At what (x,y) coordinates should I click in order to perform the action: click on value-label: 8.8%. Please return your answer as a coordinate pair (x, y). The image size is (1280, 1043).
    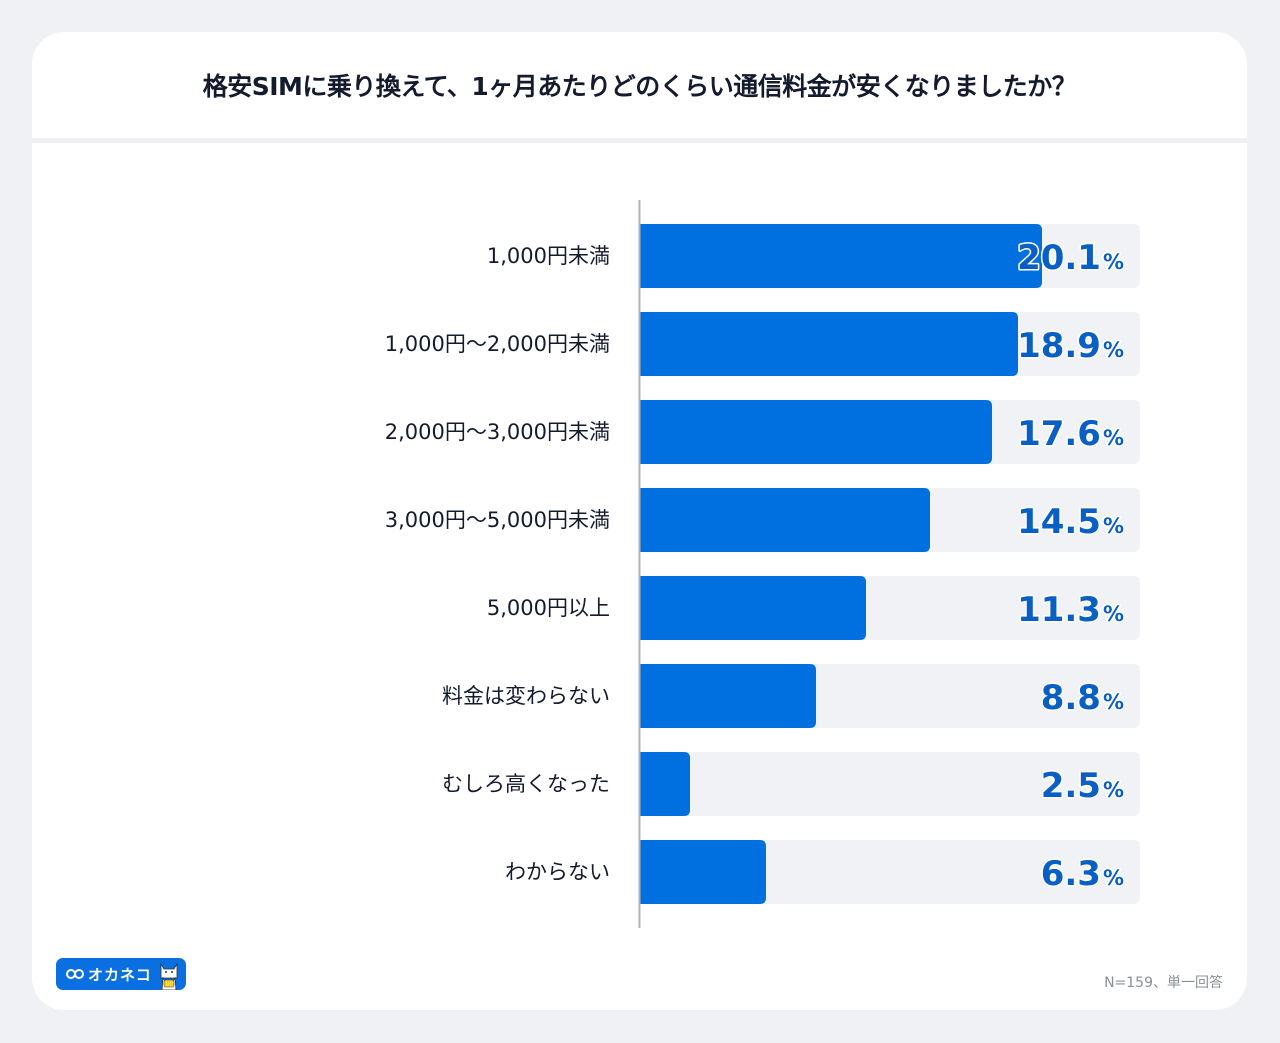
    Looking at the image, I should click on (1082, 698).